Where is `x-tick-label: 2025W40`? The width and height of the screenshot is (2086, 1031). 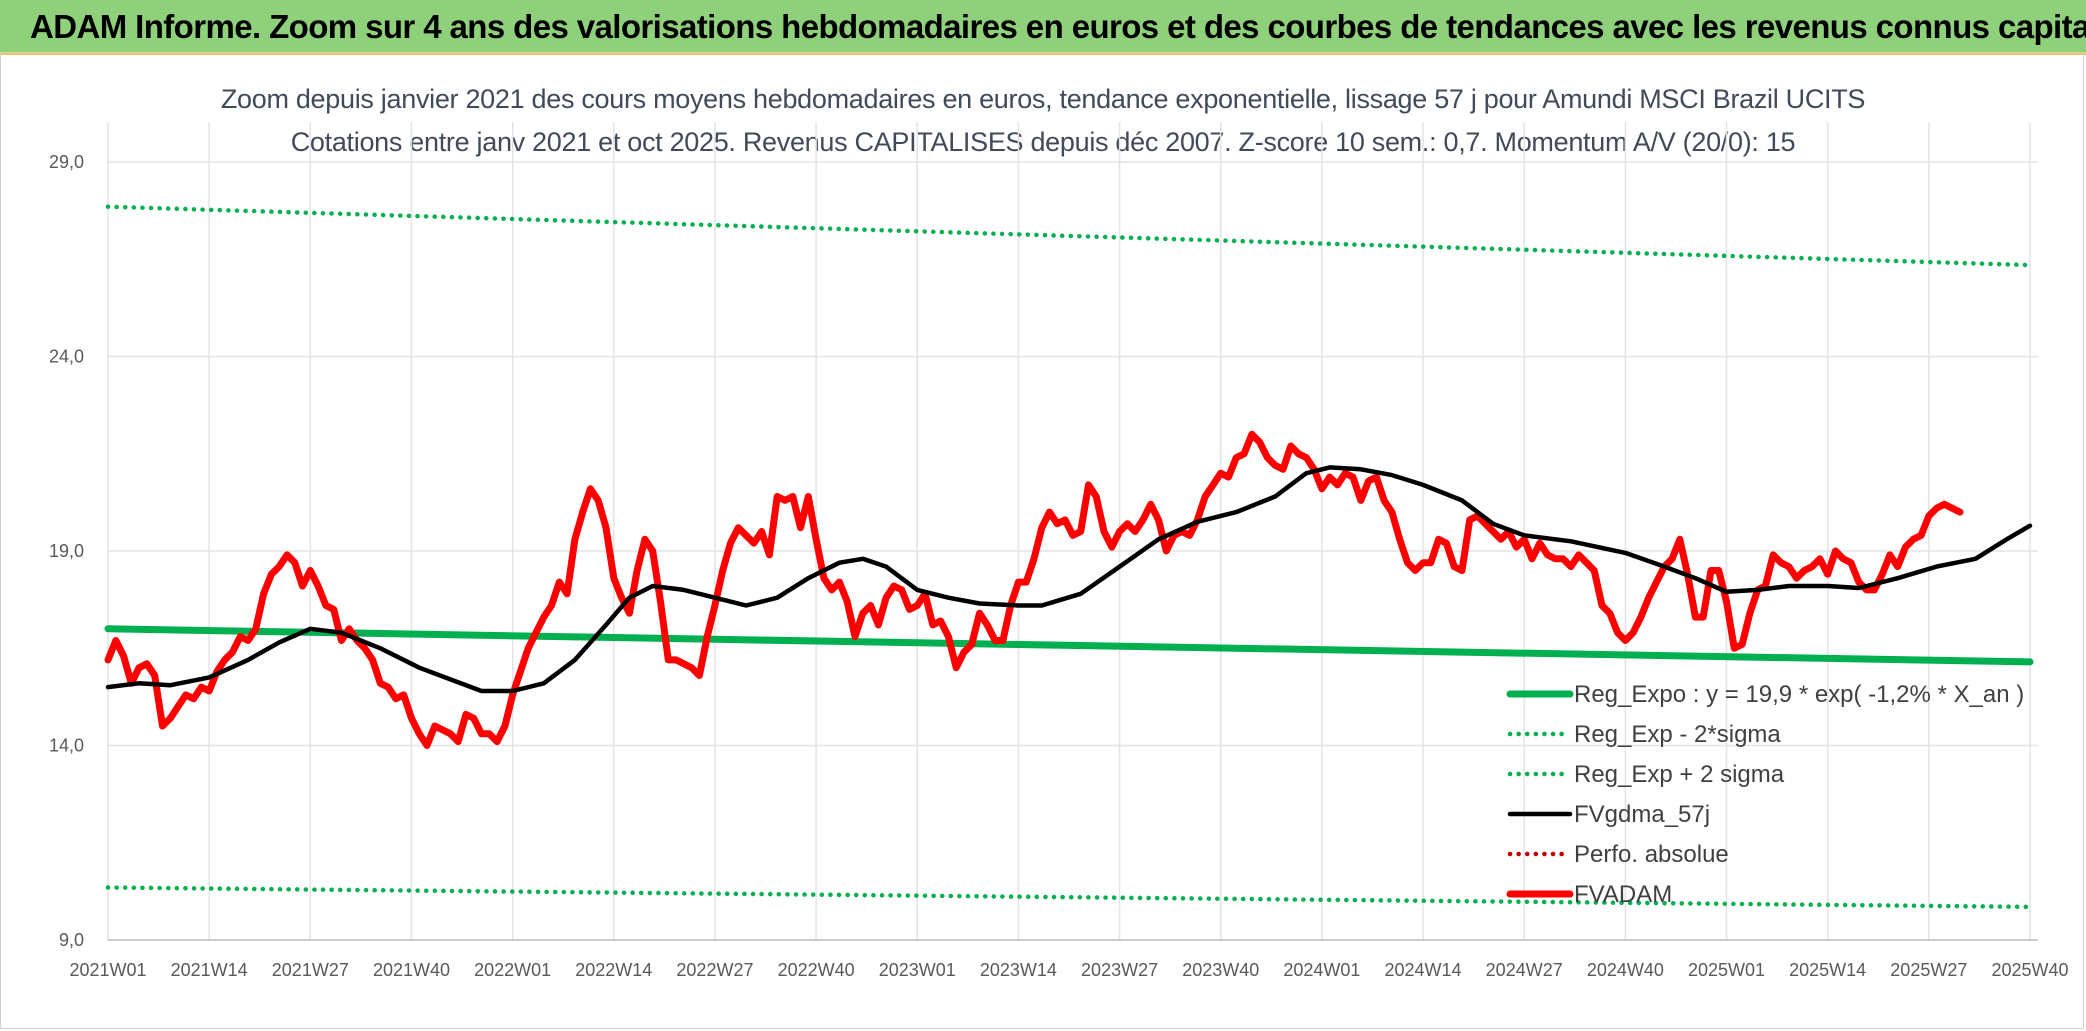 x-tick-label: 2025W40 is located at coordinates (2029, 970).